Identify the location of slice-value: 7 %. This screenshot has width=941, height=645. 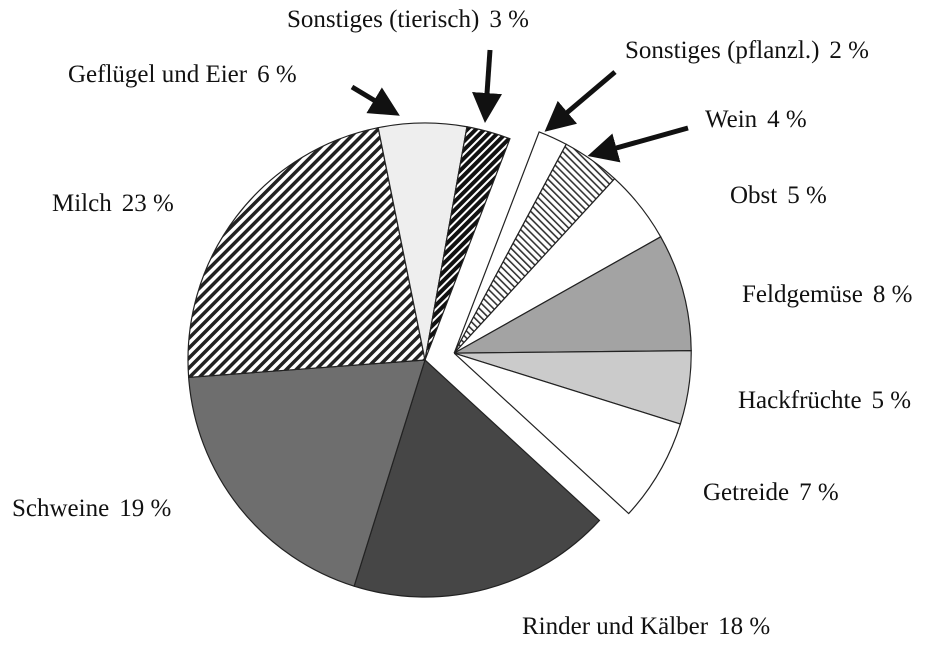
(819, 492).